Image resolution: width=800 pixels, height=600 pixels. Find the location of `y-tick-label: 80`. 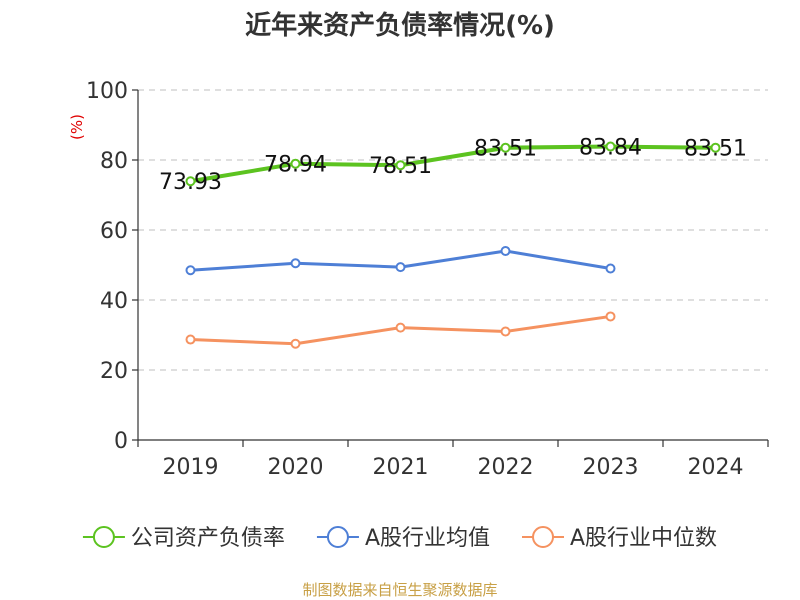

y-tick-label: 80 is located at coordinates (114, 161).